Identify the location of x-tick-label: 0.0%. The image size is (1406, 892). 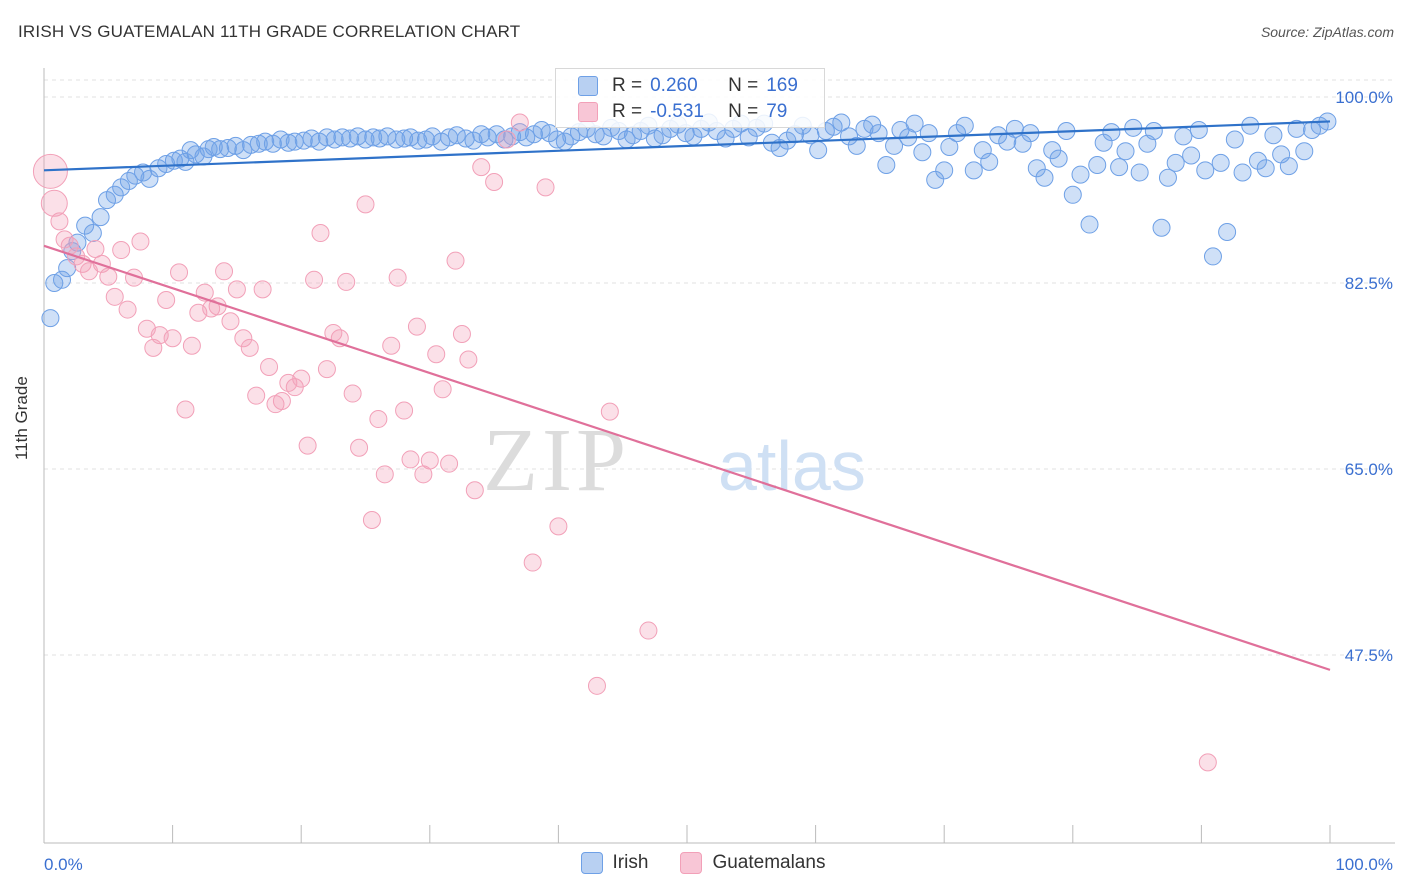
(63, 864).